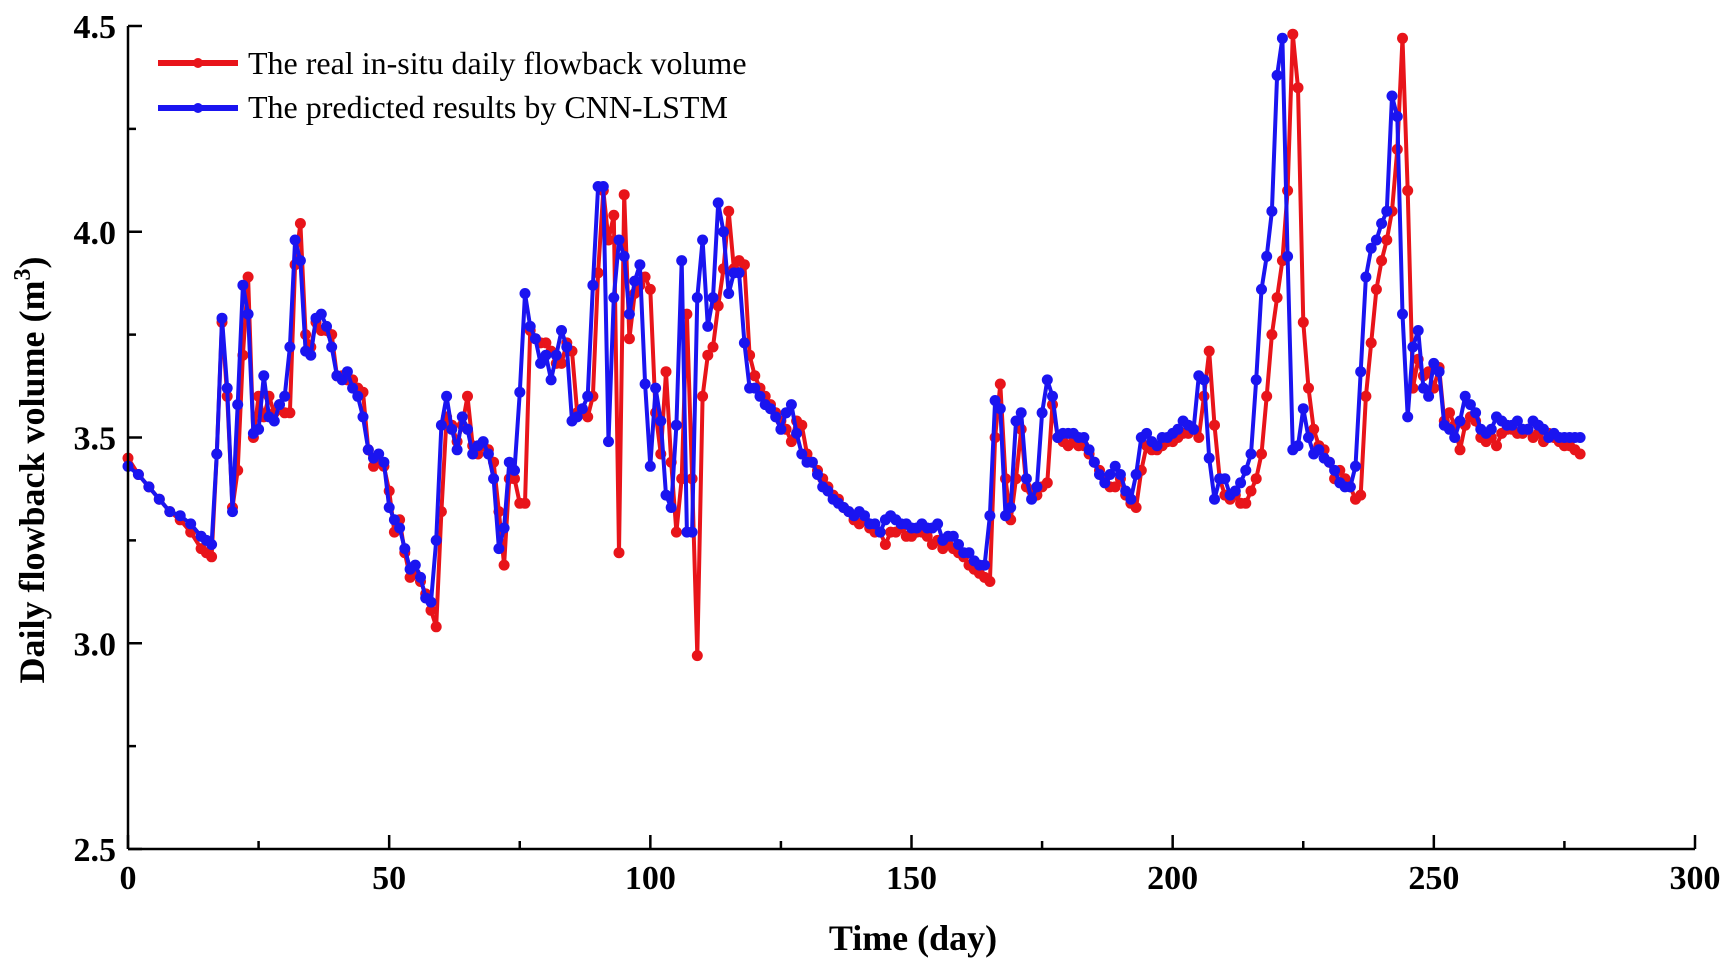 The width and height of the screenshot is (1732, 962). What do you see at coordinates (128, 878) in the screenshot?
I see `x-tick-label: 0` at bounding box center [128, 878].